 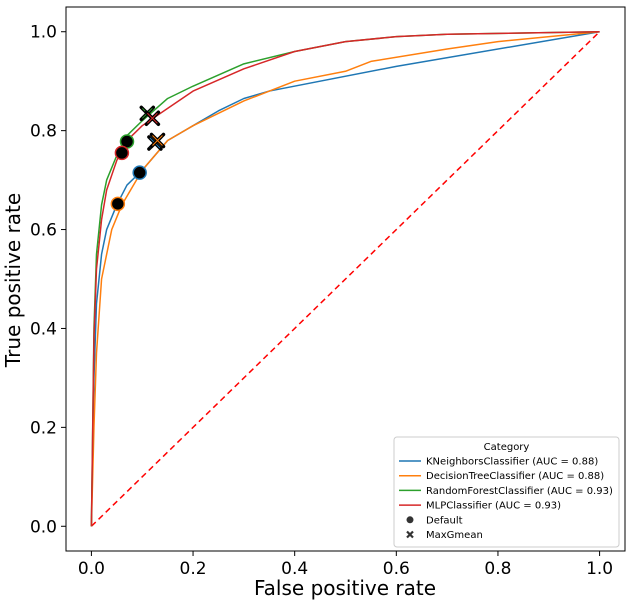 What do you see at coordinates (193, 569) in the screenshot?
I see `x-tick-label-1: 0.2` at bounding box center [193, 569].